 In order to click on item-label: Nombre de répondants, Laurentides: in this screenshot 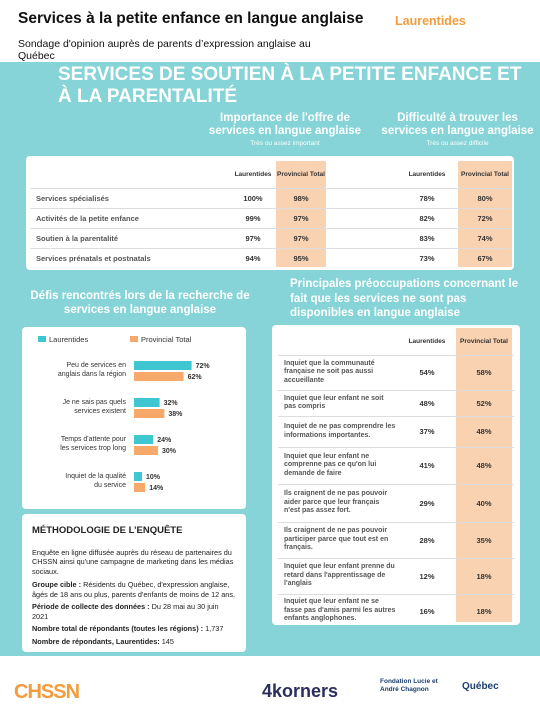, I will do `click(96, 641)`.